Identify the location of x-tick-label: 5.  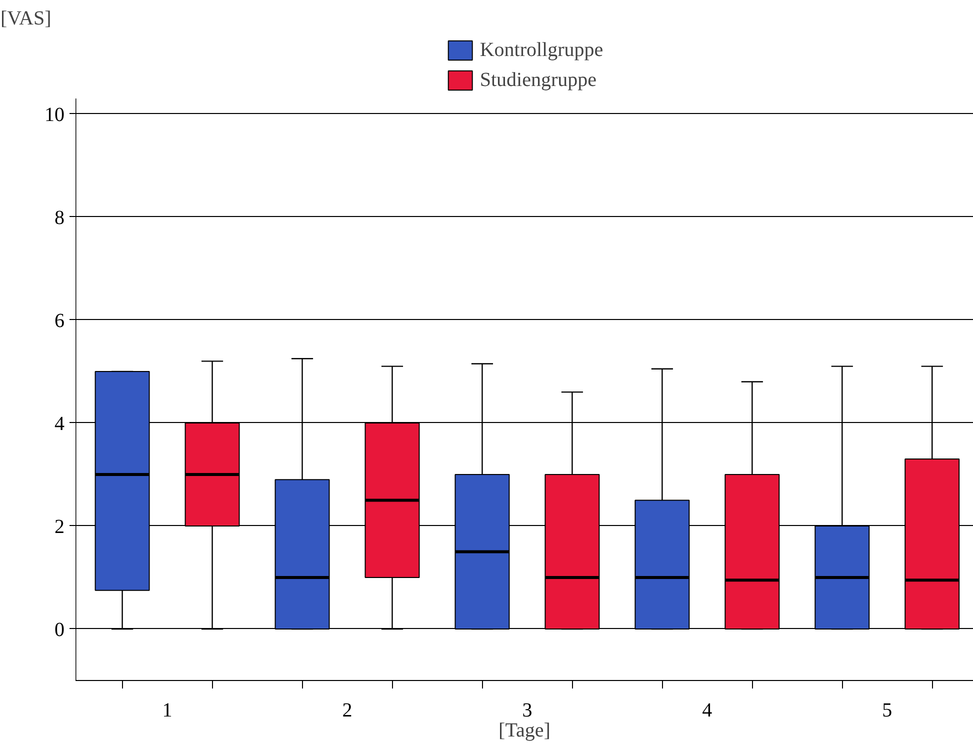
(887, 711).